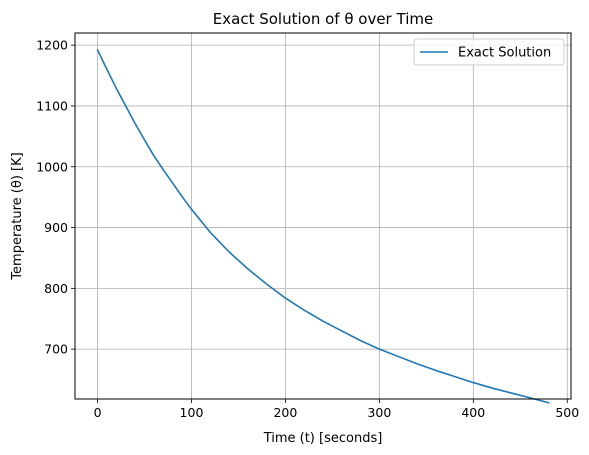 This screenshot has width=589, height=455. I want to click on x-axis-label: Time (t) [seconds], so click(323, 438).